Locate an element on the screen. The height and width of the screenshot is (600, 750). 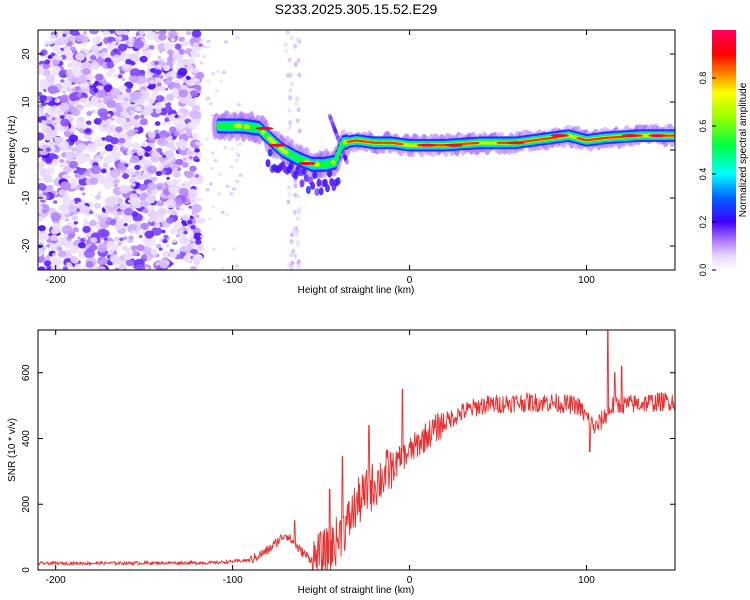
snr-xtick-label: -100 is located at coordinates (233, 580).